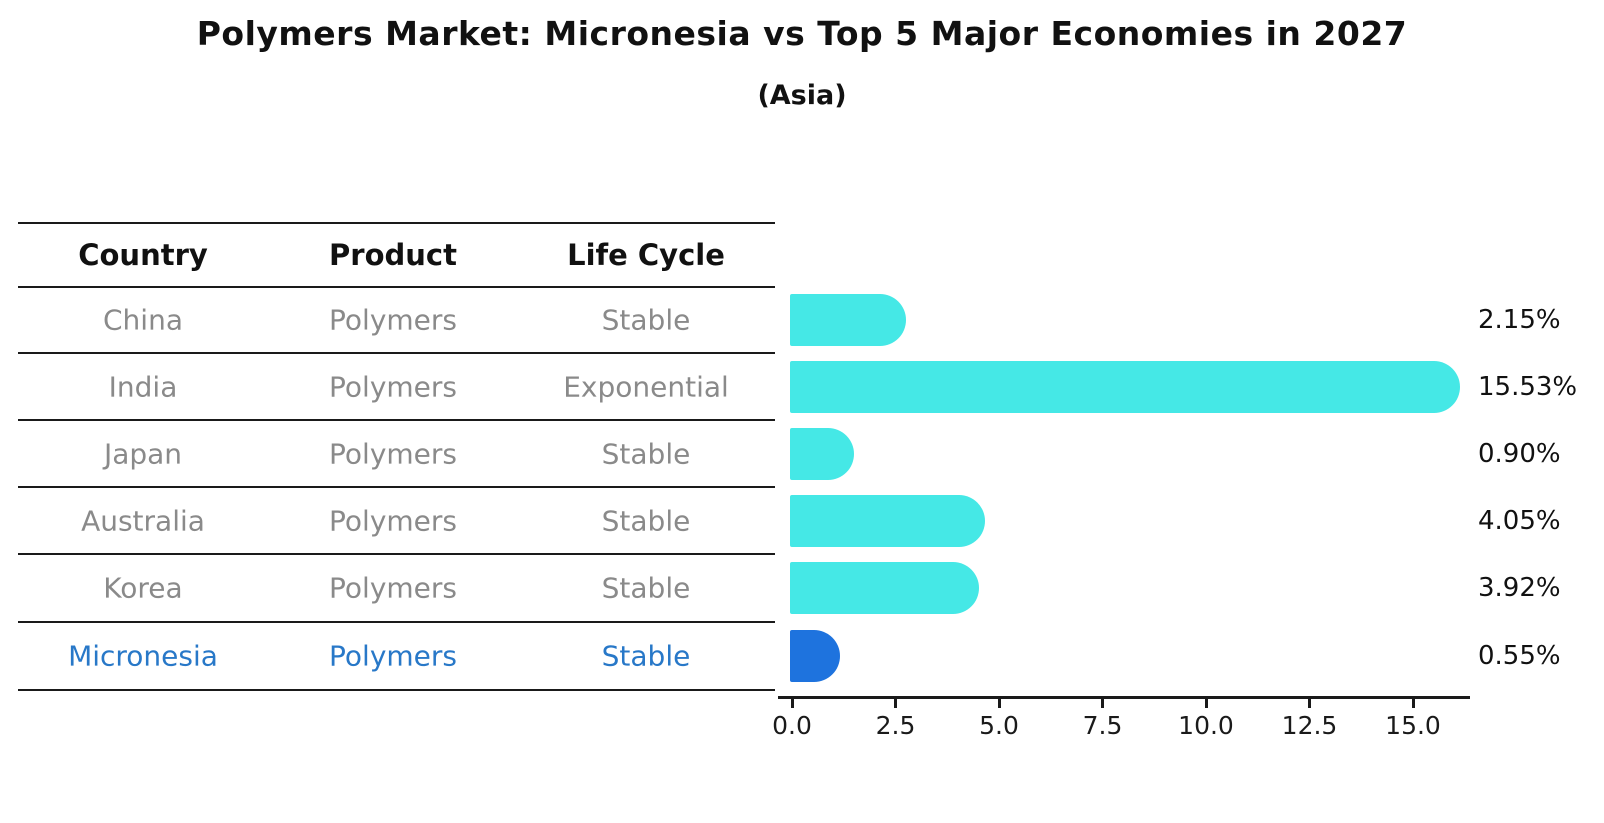 The image size is (1604, 823). I want to click on table-row-korea-country: Korea, so click(143, 588).